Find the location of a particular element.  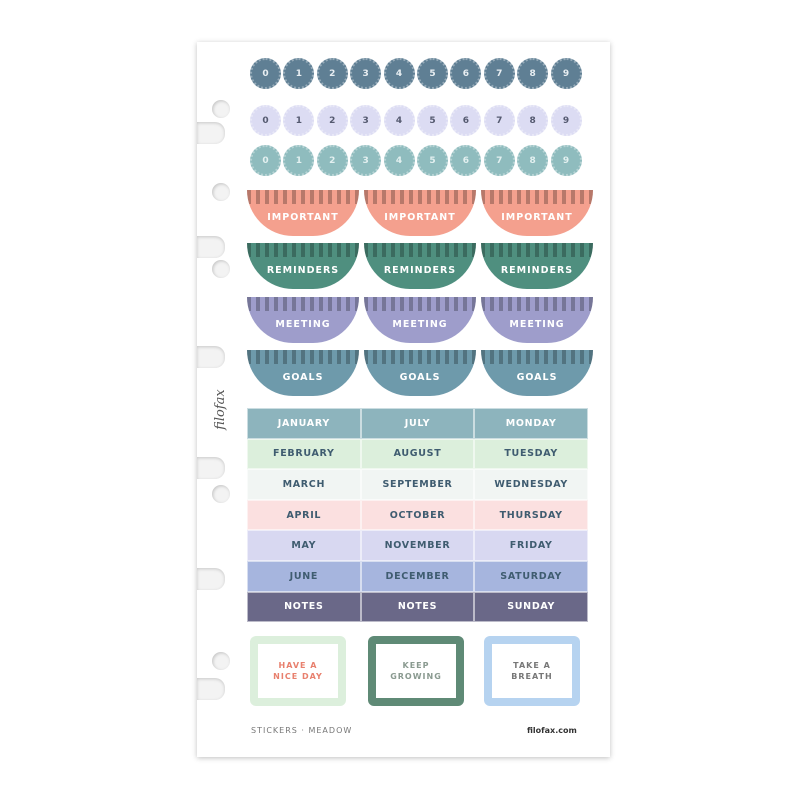

footer-product-name: STICKERS · MEADOW is located at coordinates (302, 730).